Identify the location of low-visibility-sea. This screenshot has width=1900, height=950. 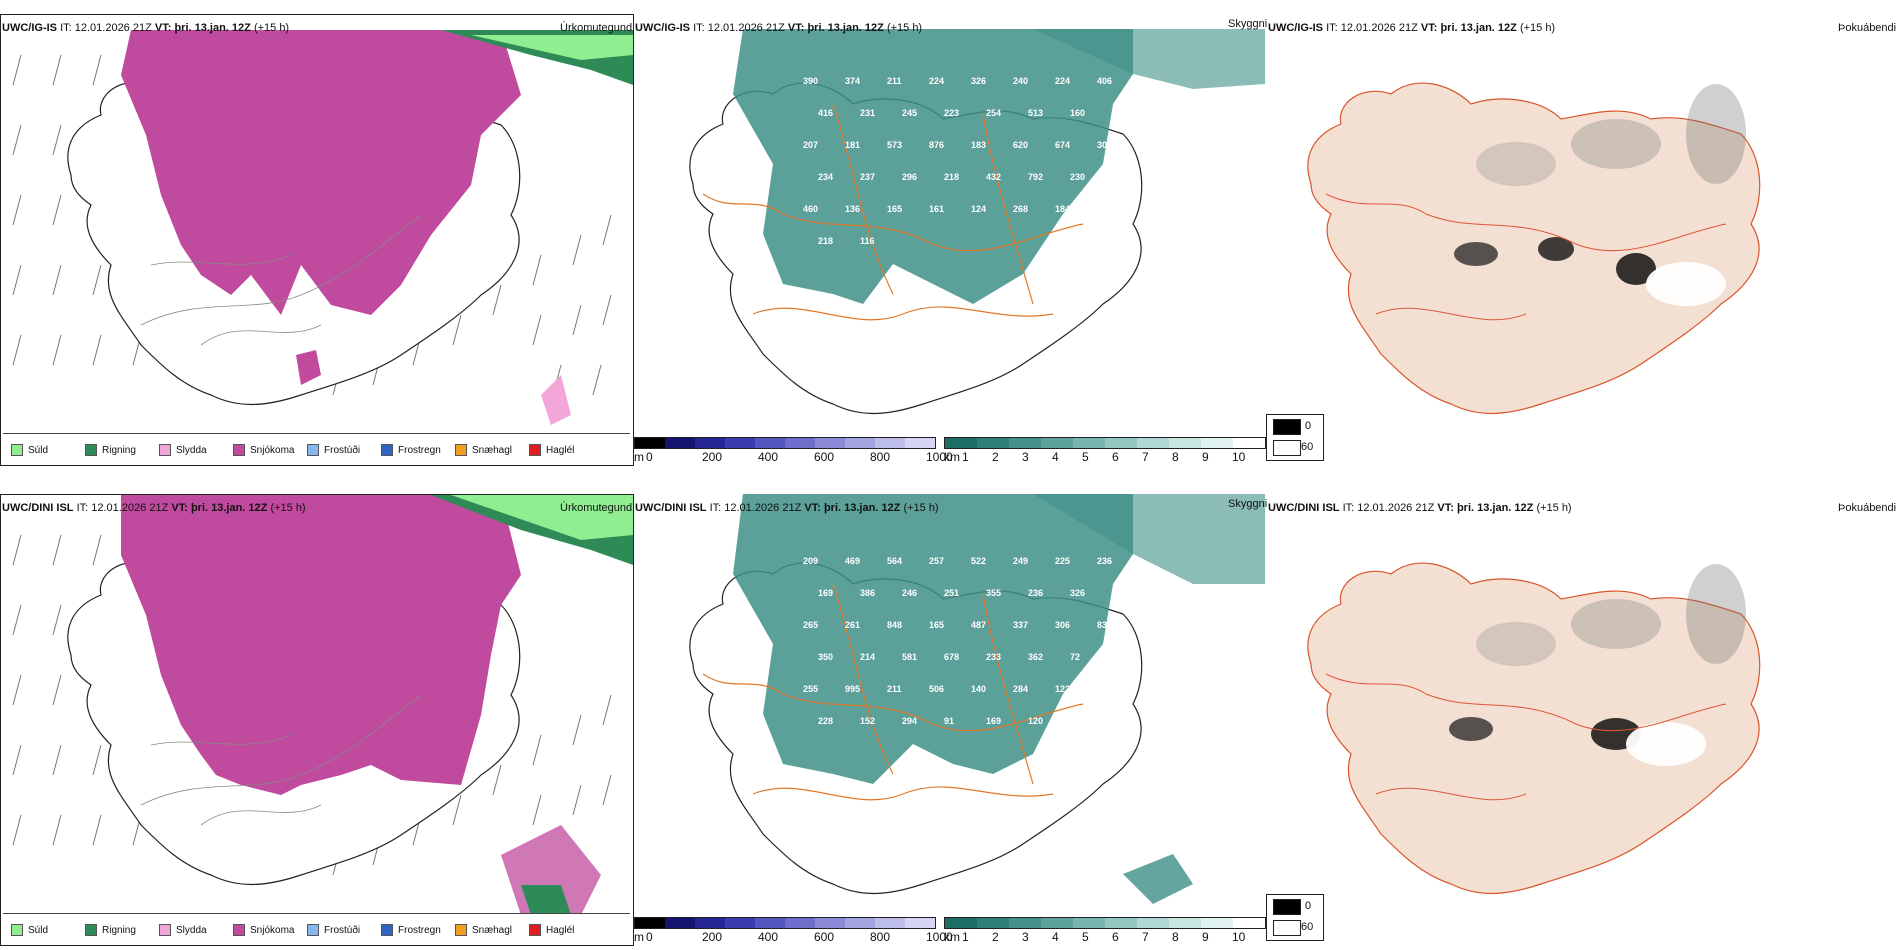
(1149, 539).